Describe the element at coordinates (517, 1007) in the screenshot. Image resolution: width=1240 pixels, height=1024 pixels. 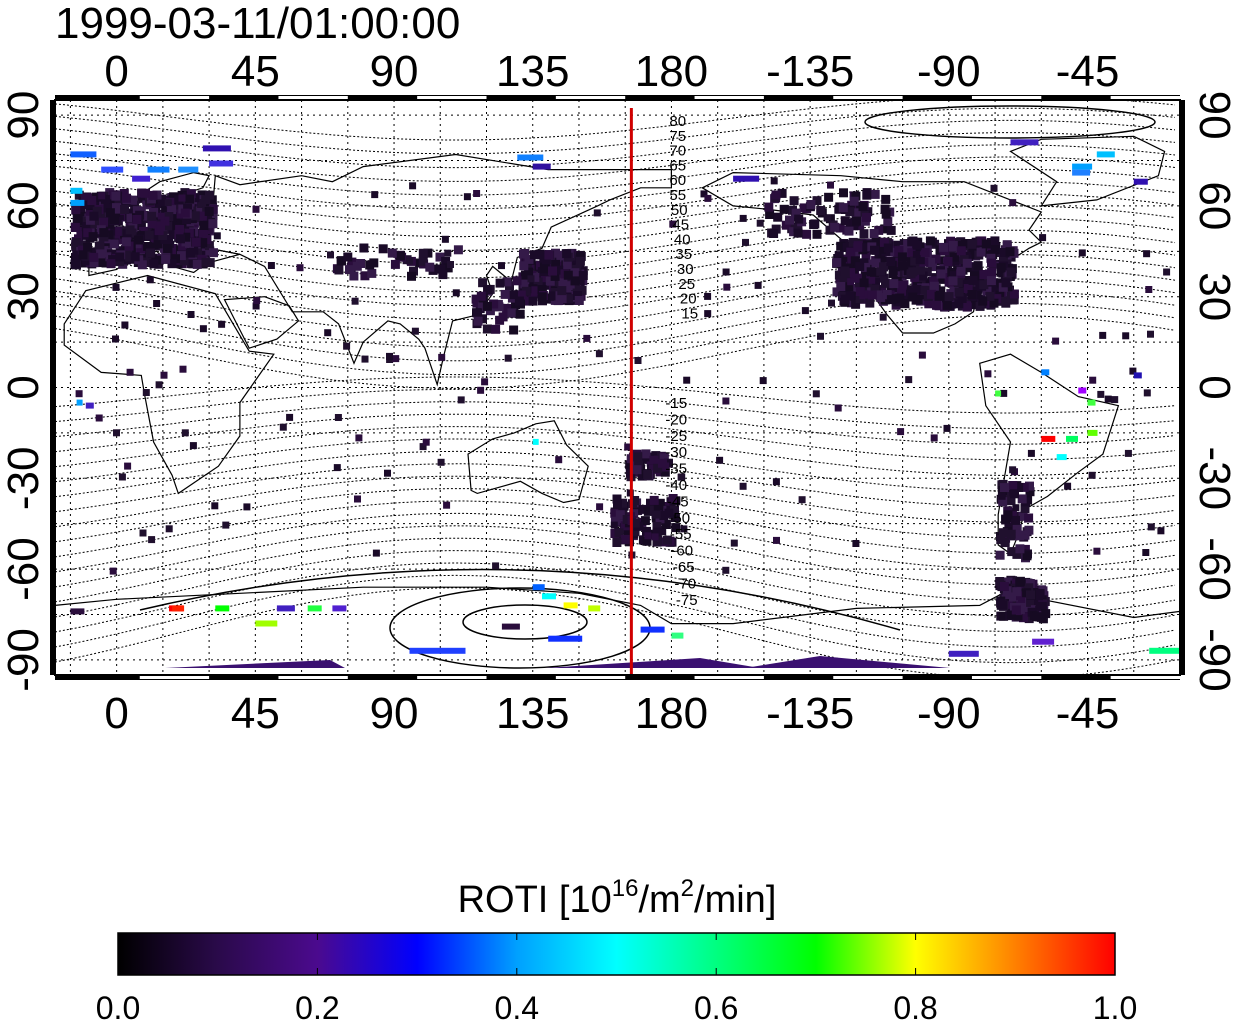
I see `colorbar-tick-label: 0.4` at that location.